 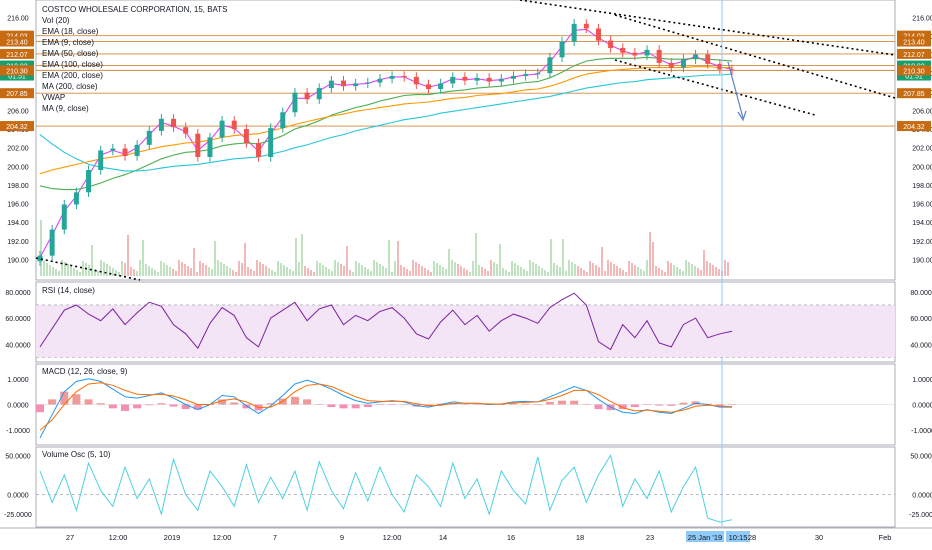 I want to click on indicator-legend-item: EMA (50, close), so click(x=70, y=53).